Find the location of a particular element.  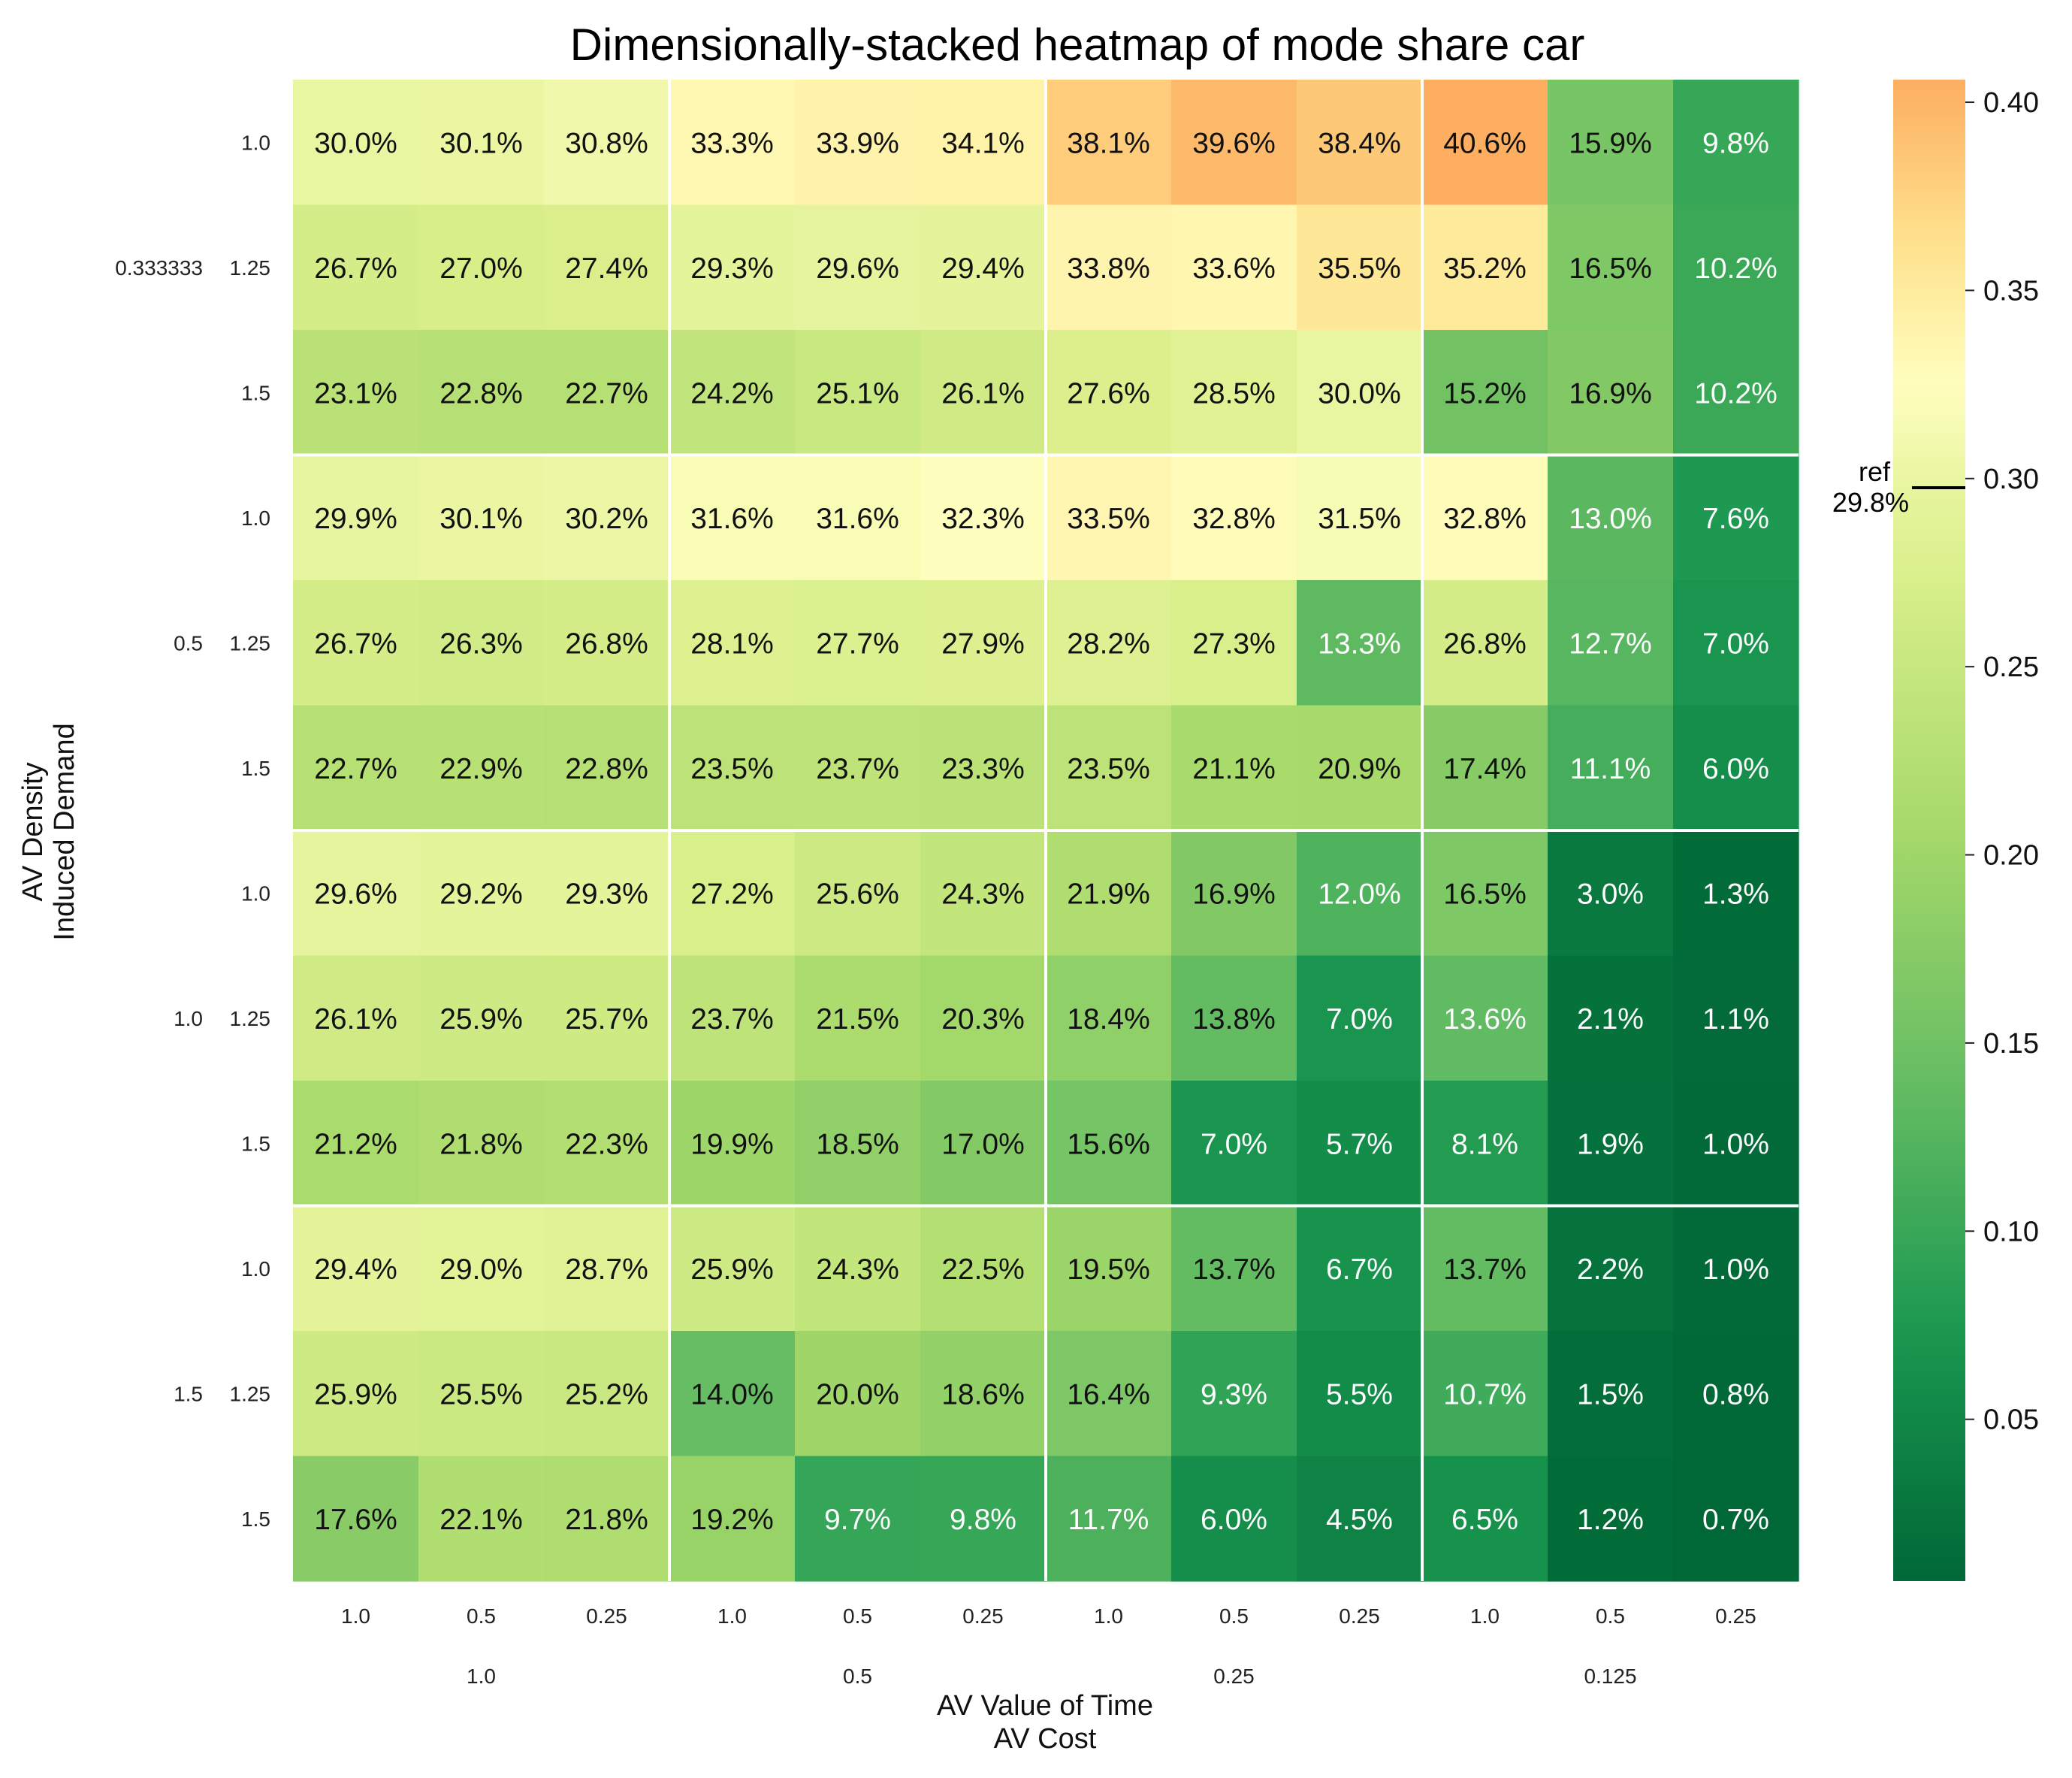

cell-value-label: 1.9% is located at coordinates (1611, 1144).